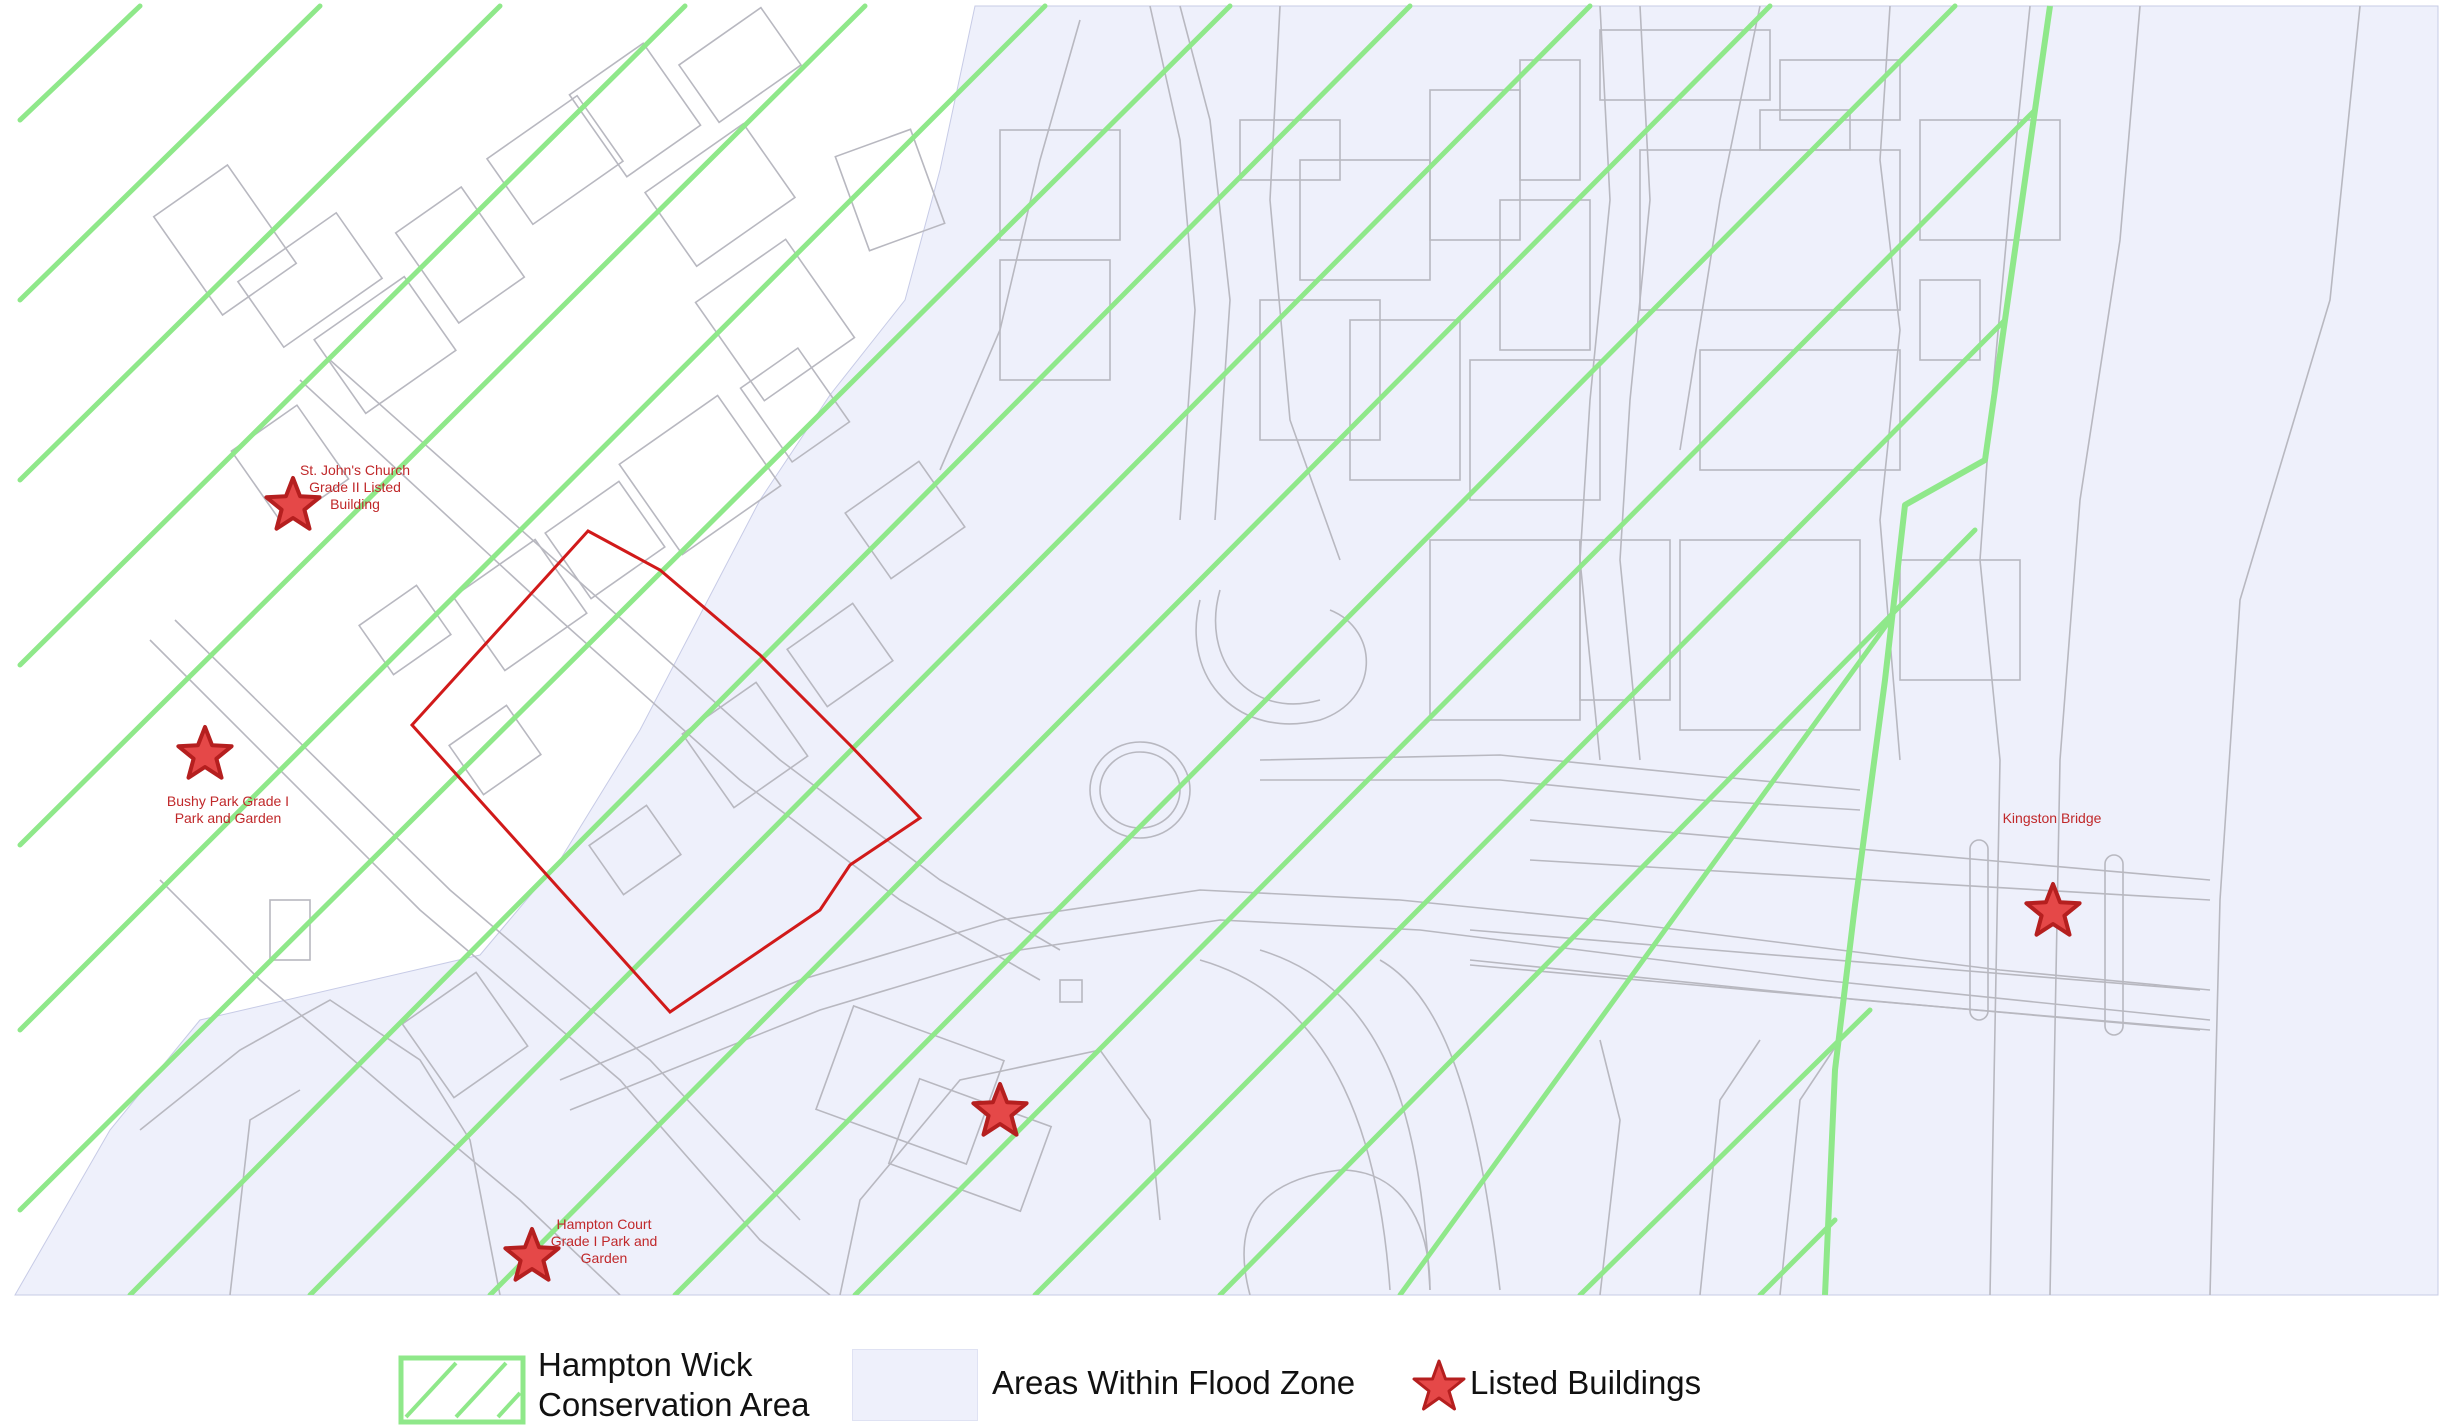 The image size is (2442, 1427). Describe the element at coordinates (666, 771) in the screenshot. I see `site-boundary` at that location.